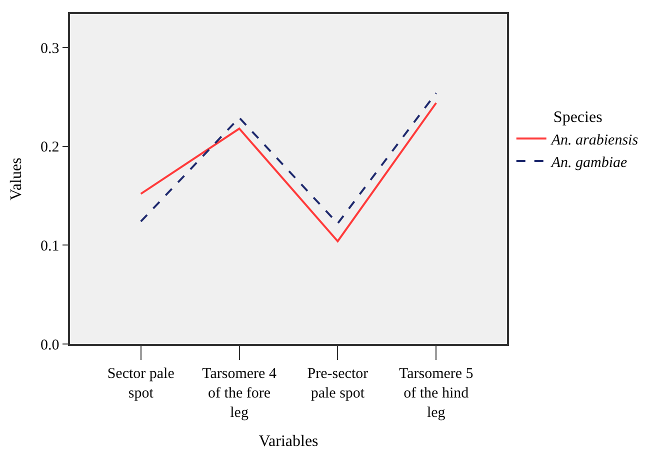  What do you see at coordinates (50, 48) in the screenshot?
I see `y-tick-label: 0.3` at bounding box center [50, 48].